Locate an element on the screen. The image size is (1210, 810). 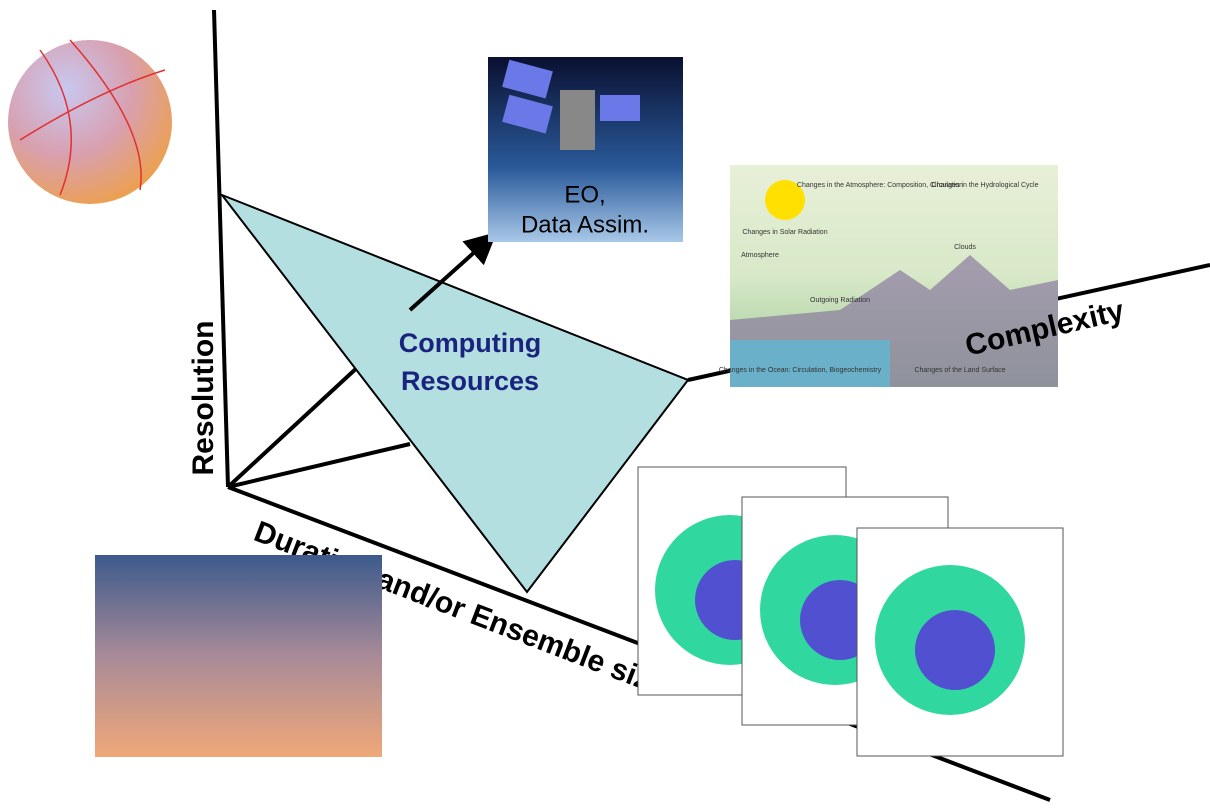
center-label: Computing is located at coordinates (470, 343).